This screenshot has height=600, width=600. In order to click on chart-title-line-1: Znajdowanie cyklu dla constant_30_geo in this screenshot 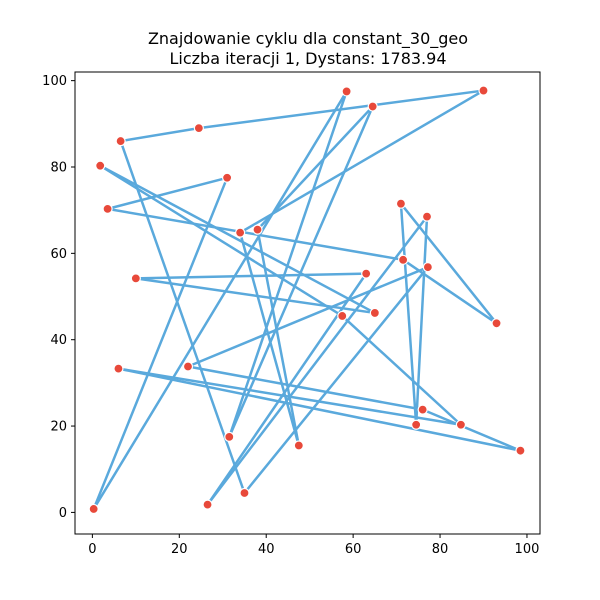, I will do `click(308, 39)`.